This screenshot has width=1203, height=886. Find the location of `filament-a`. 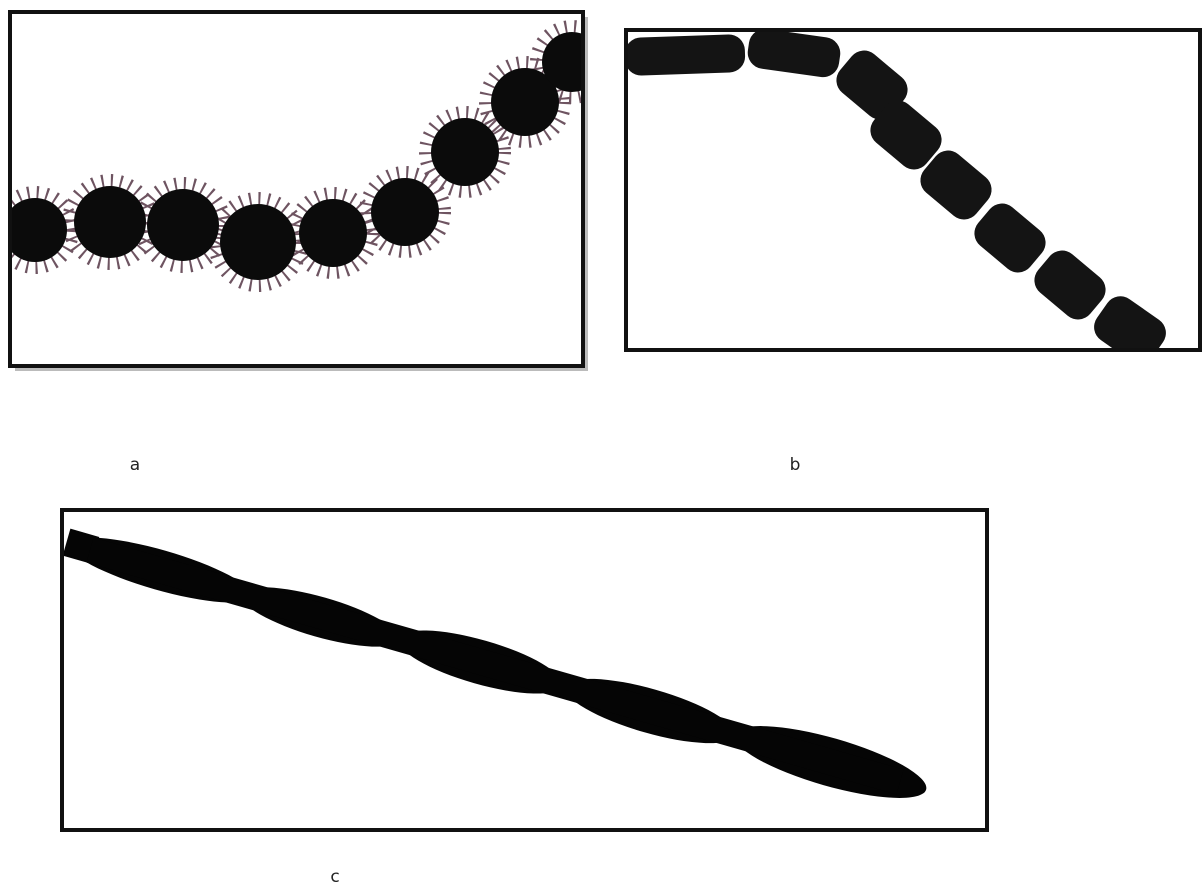

filament-a is located at coordinates (296, 156).